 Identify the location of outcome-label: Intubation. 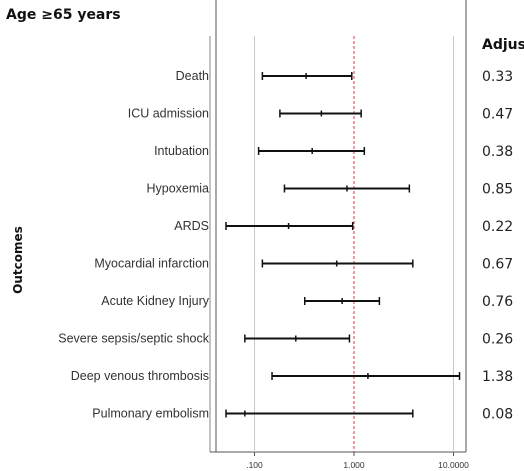
(181, 151).